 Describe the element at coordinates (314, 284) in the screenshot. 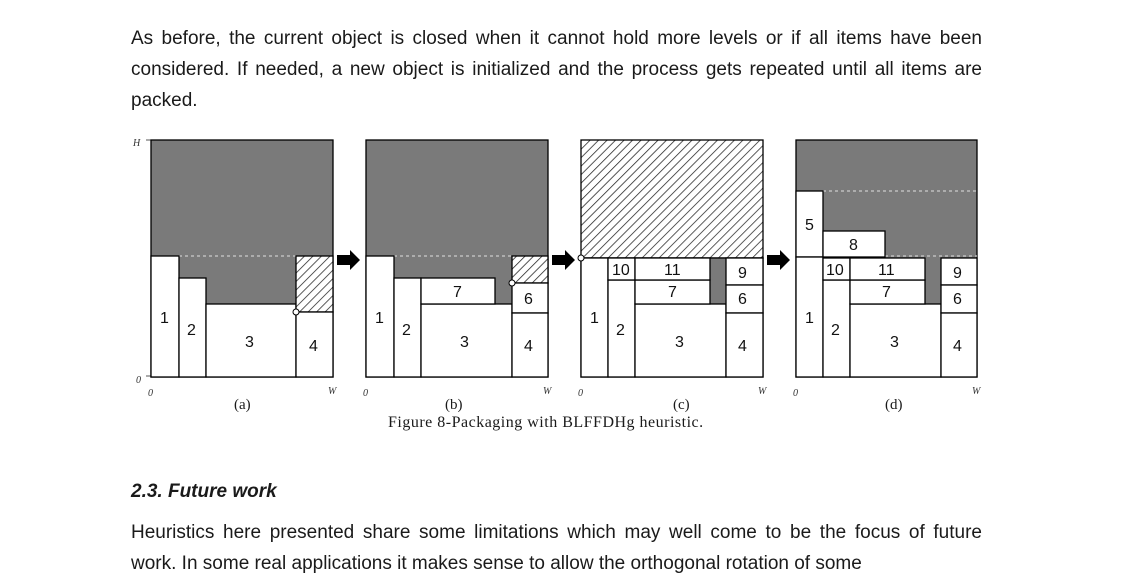

I see `hatched-area` at that location.